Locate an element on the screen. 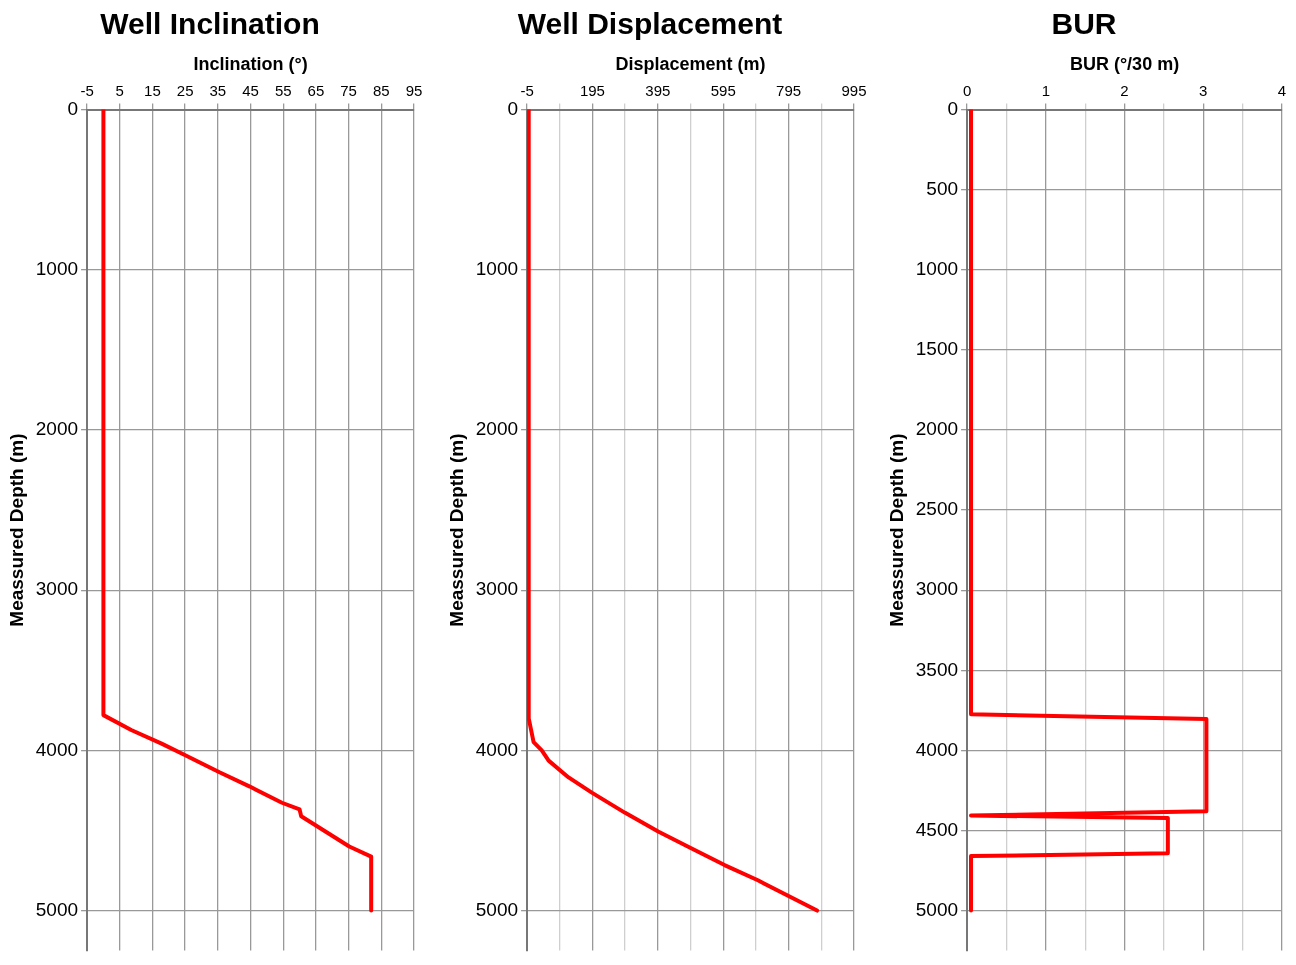 This screenshot has width=1296, height=965. x-tick-label: 75 is located at coordinates (348, 90).